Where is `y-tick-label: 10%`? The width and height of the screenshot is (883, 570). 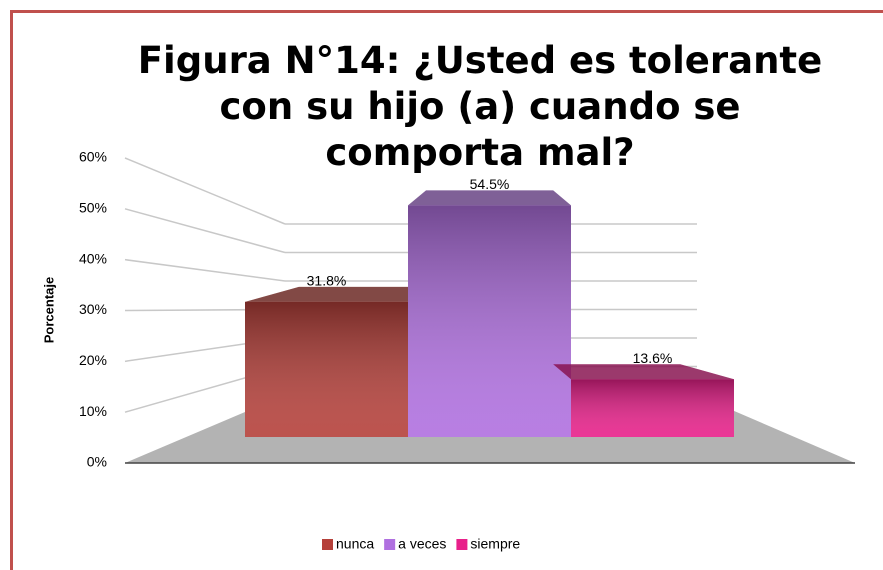
y-tick-label: 10% is located at coordinates (93, 411).